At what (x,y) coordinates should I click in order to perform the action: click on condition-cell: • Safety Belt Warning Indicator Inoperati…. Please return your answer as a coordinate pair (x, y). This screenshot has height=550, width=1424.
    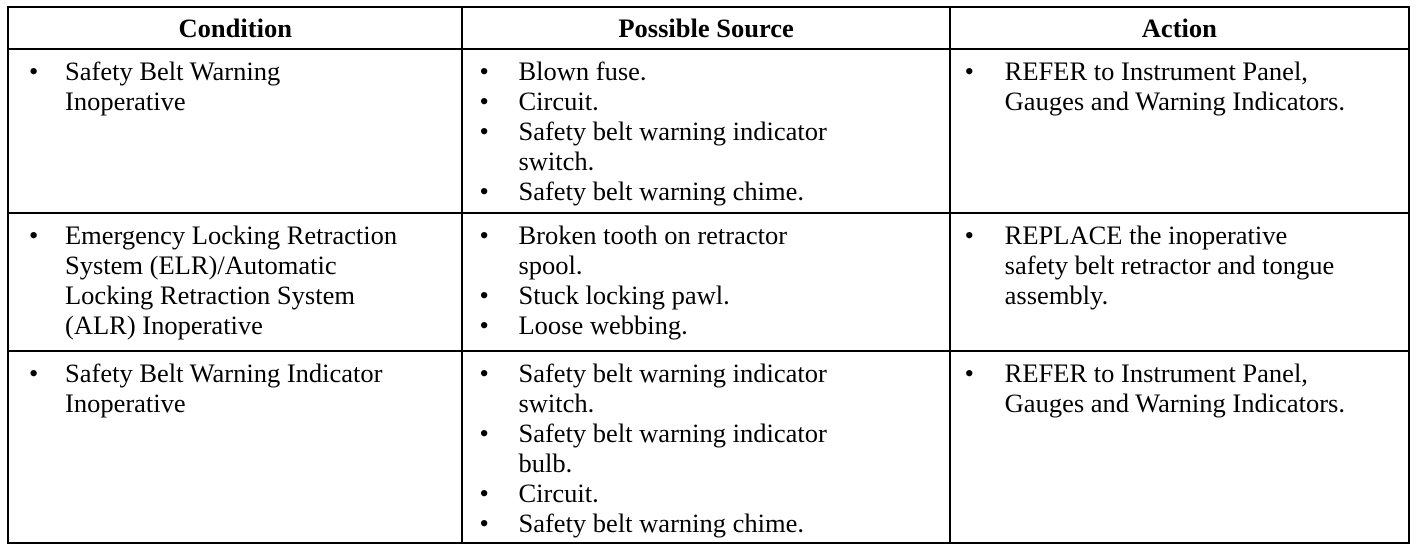
    Looking at the image, I should click on (235, 447).